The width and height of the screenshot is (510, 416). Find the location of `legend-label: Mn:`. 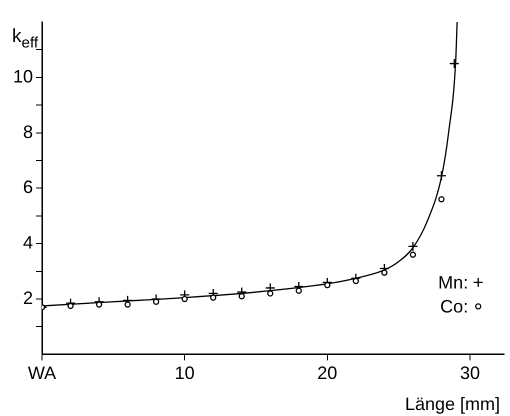

legend-label: Mn: is located at coordinates (453, 282).